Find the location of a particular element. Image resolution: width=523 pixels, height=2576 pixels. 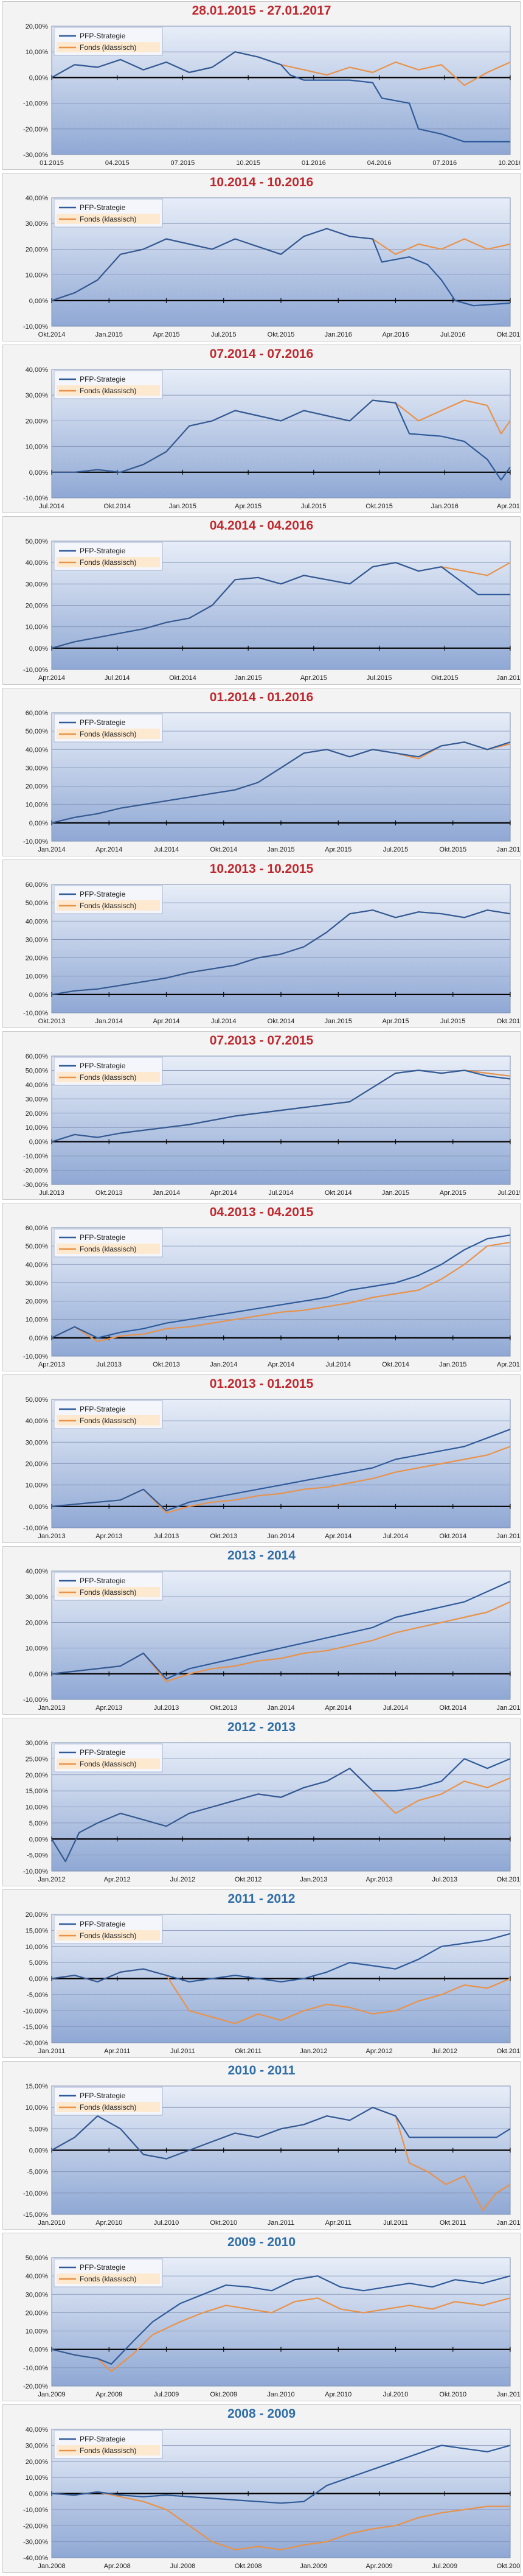

x-tick-label: Apr.2016 is located at coordinates (396, 334).